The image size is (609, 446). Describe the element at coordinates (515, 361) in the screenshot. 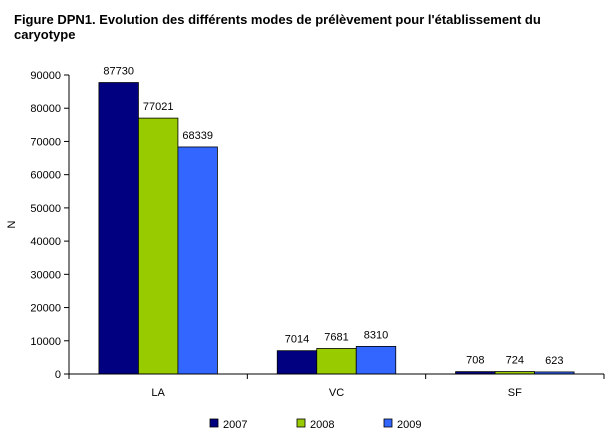

I see `data-label: 724` at that location.